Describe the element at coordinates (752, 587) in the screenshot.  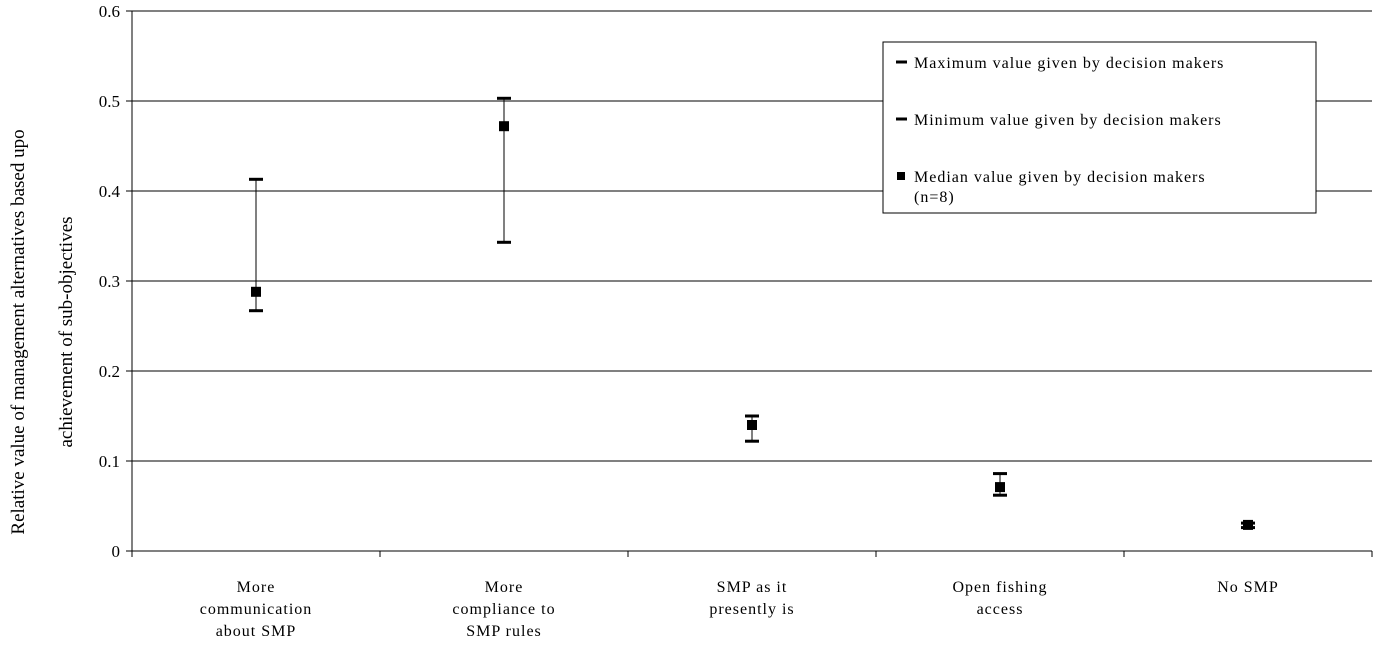
I see `x-tick-label: SMP as it` at that location.